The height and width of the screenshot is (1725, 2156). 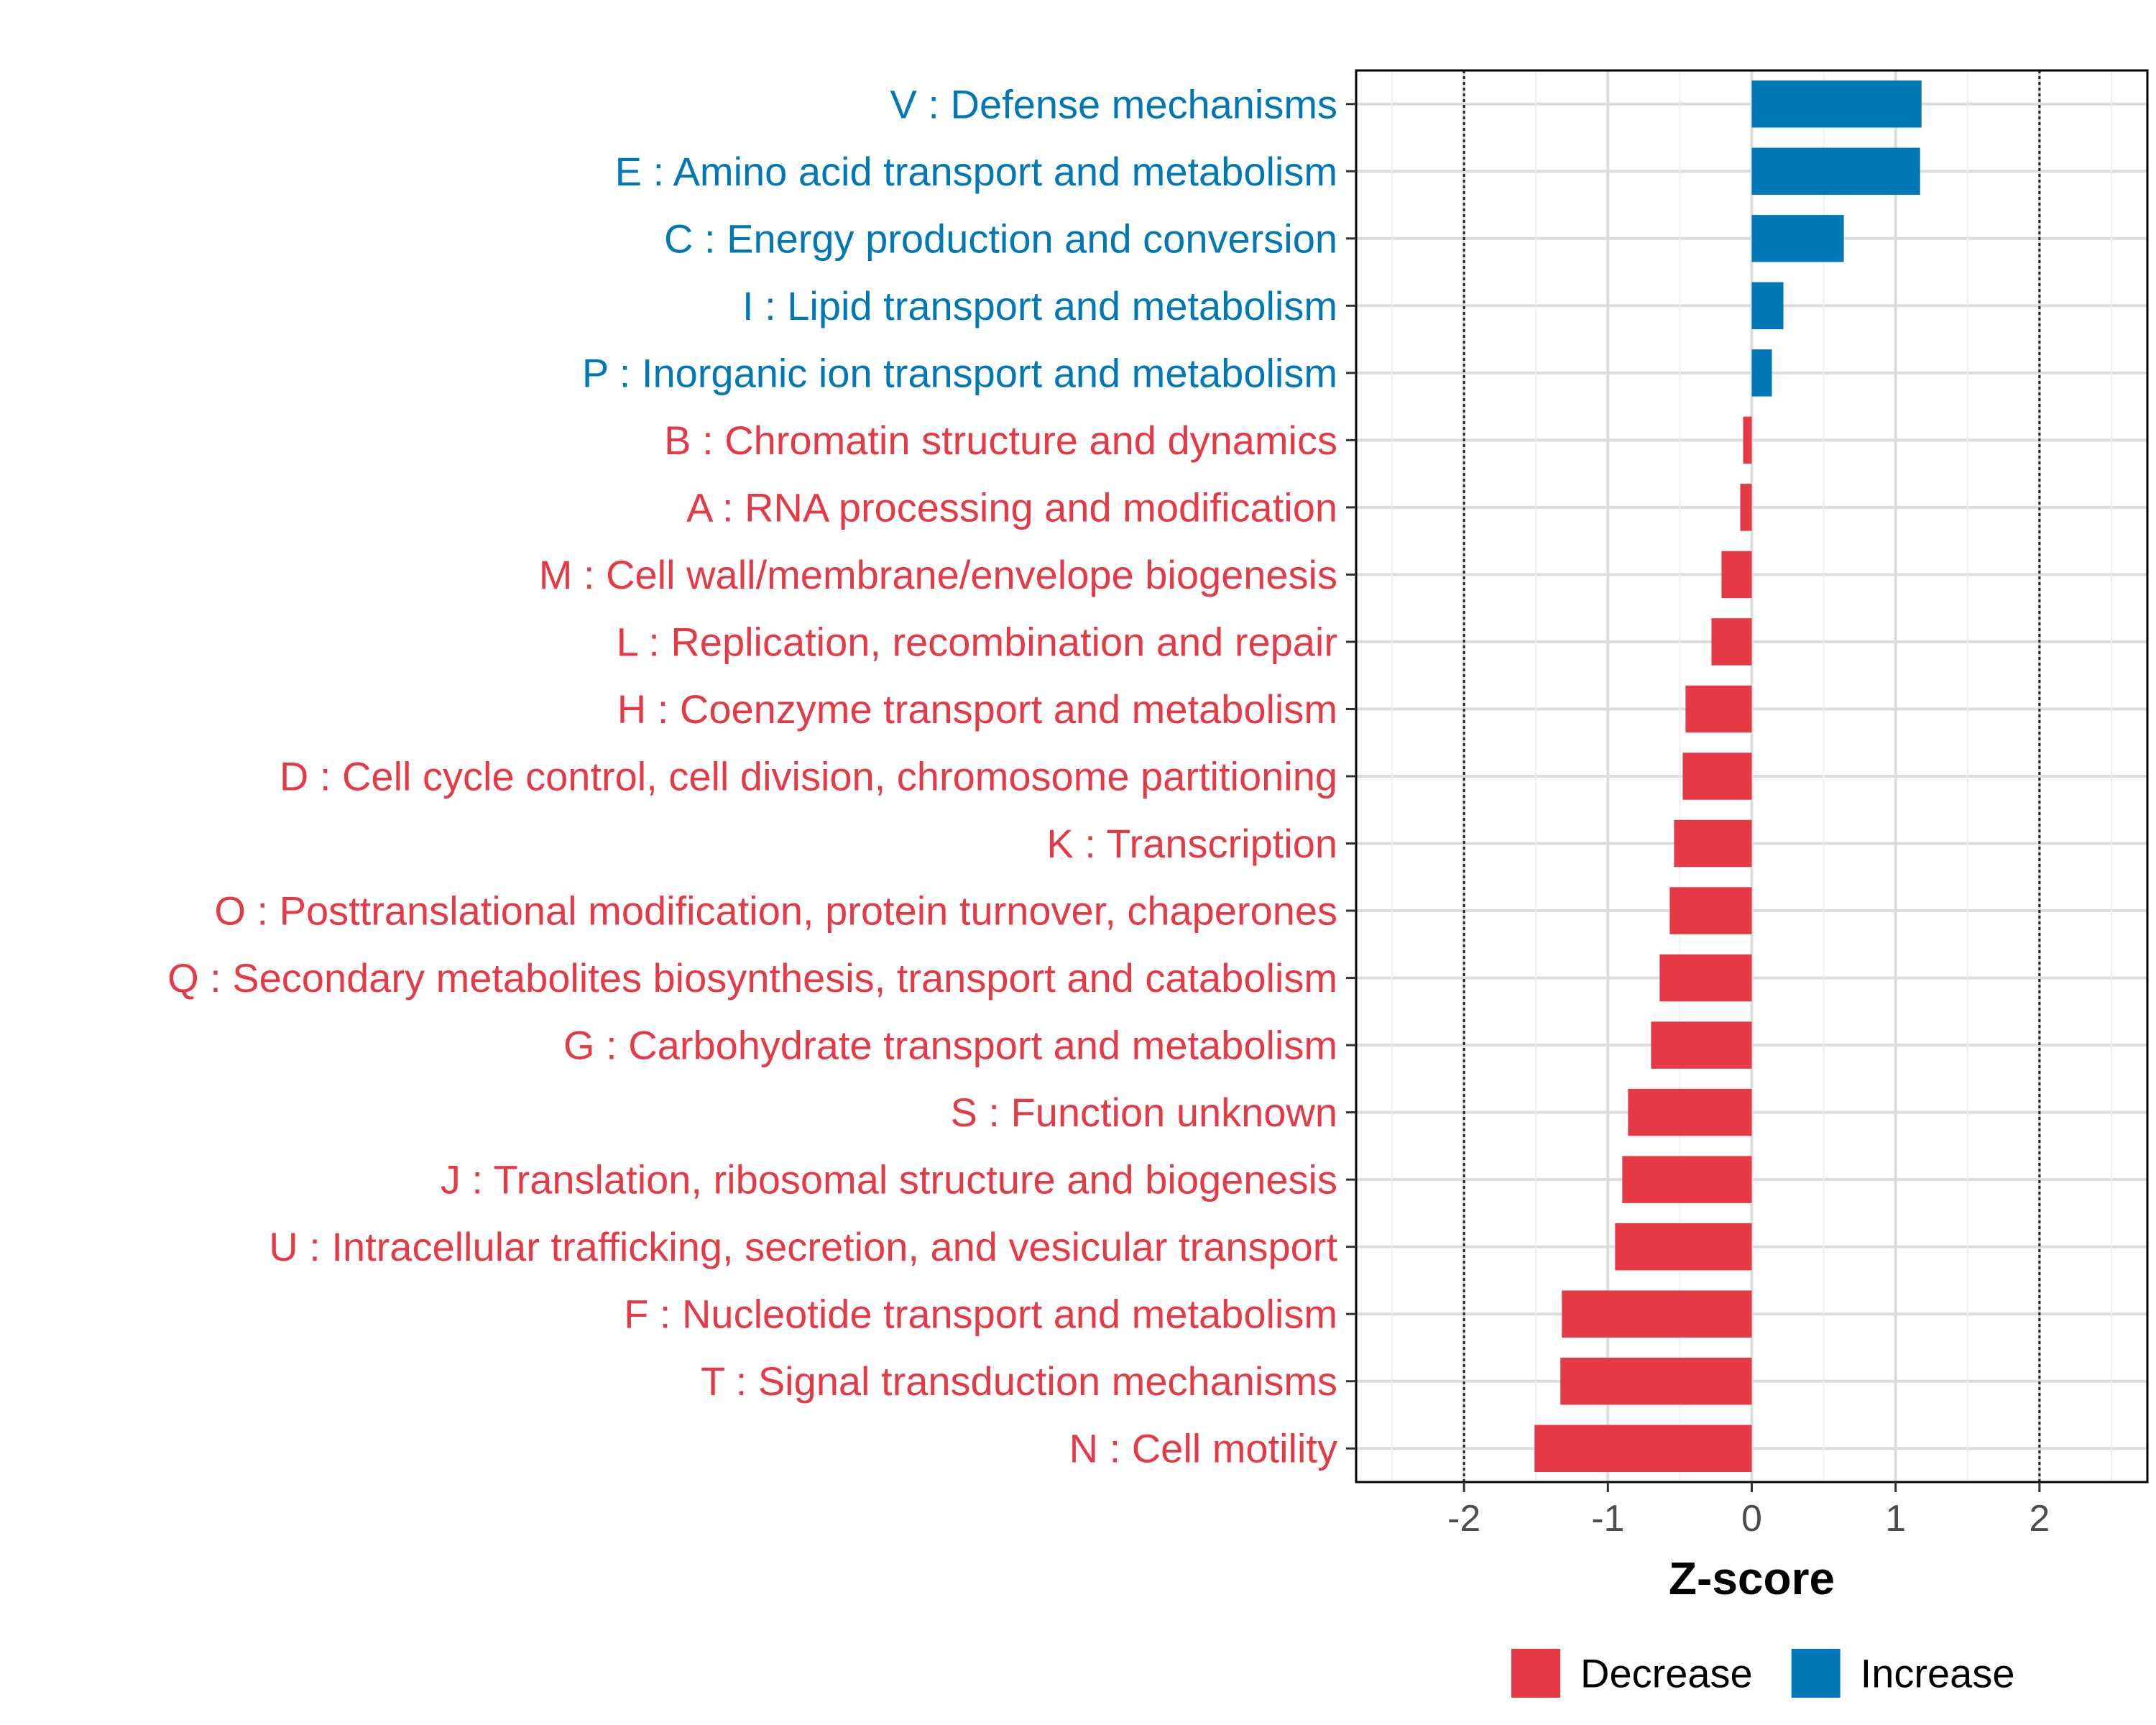 What do you see at coordinates (1351, 776) in the screenshot?
I see `y-axis-ticks` at bounding box center [1351, 776].